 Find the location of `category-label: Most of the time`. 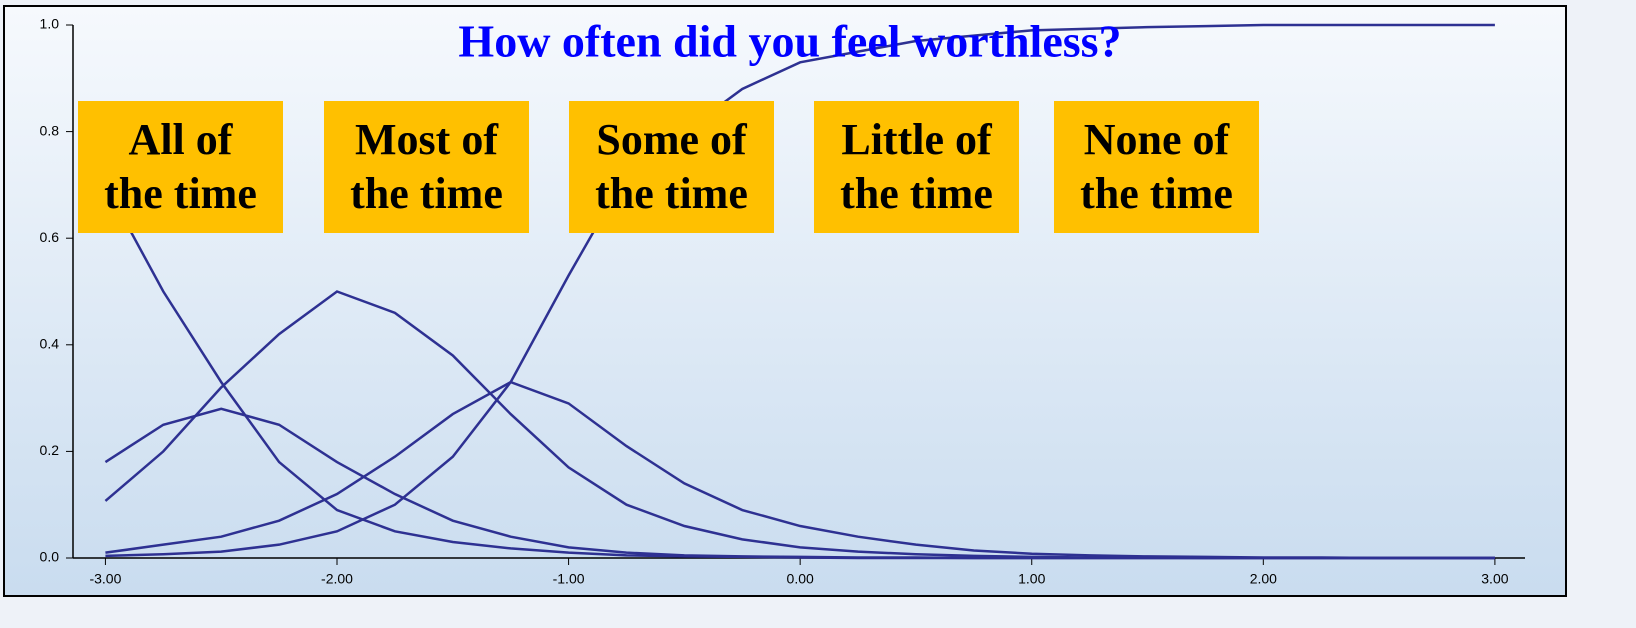

category-label: Most of the time is located at coordinates (426, 167).